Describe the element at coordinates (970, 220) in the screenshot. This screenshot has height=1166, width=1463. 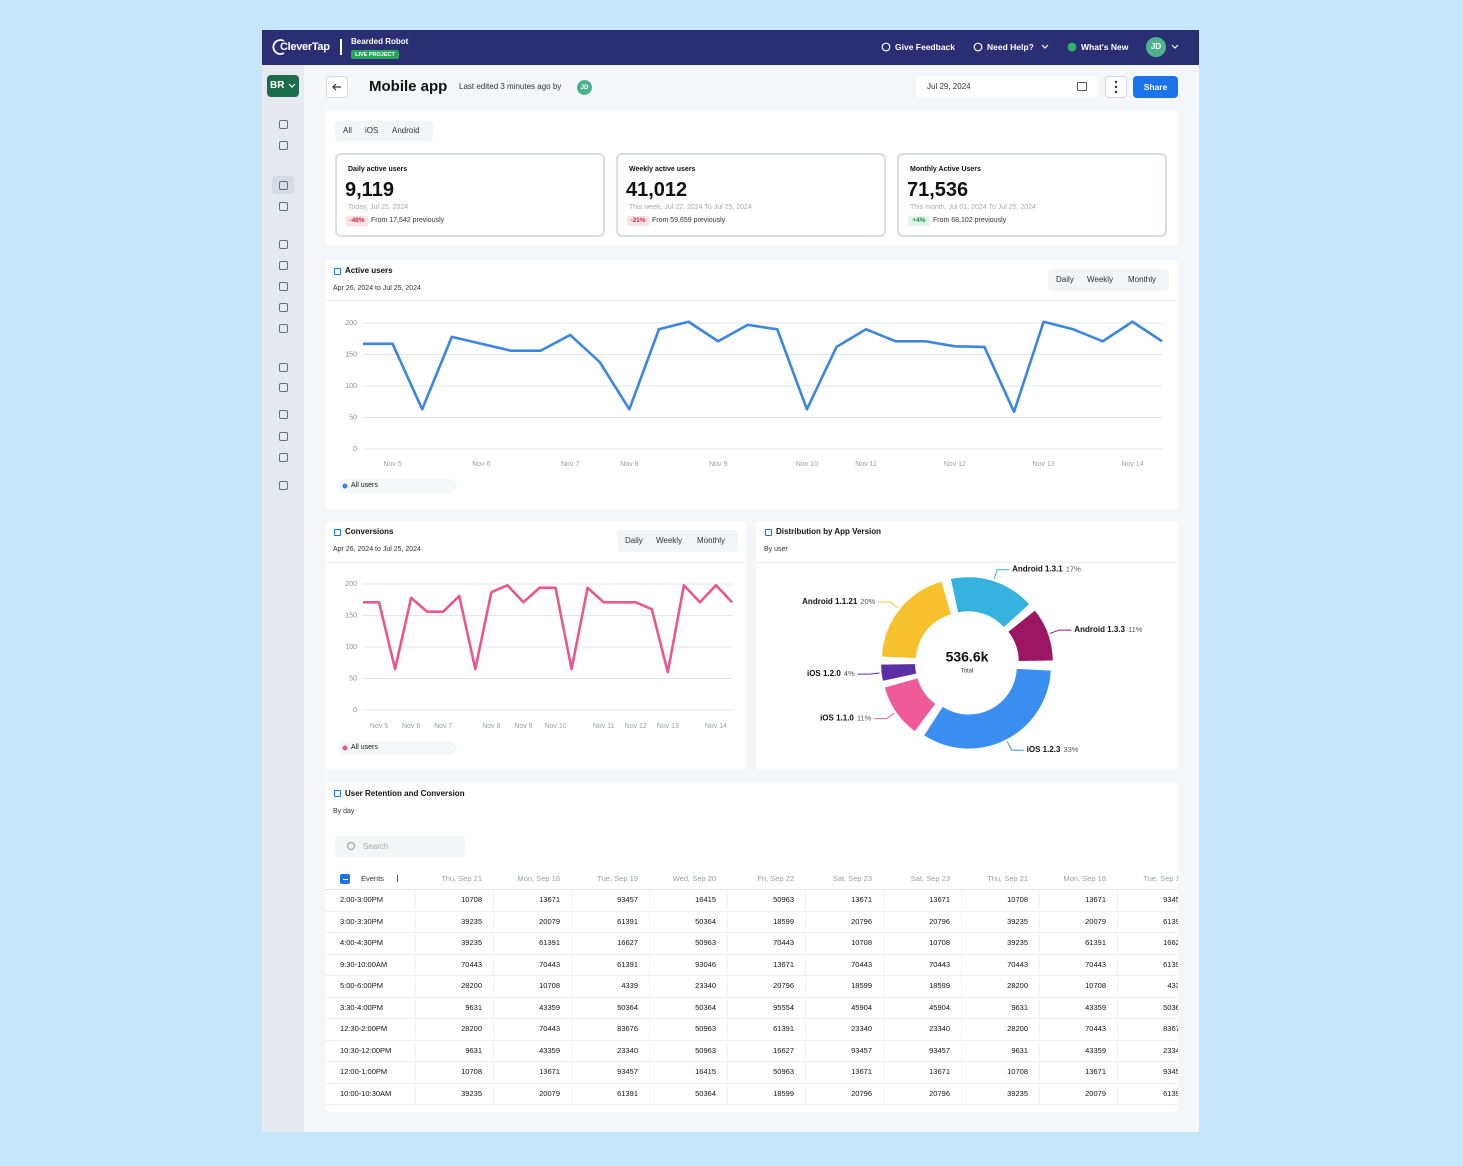
I see `kpi-compare: From 68,102 previously` at that location.